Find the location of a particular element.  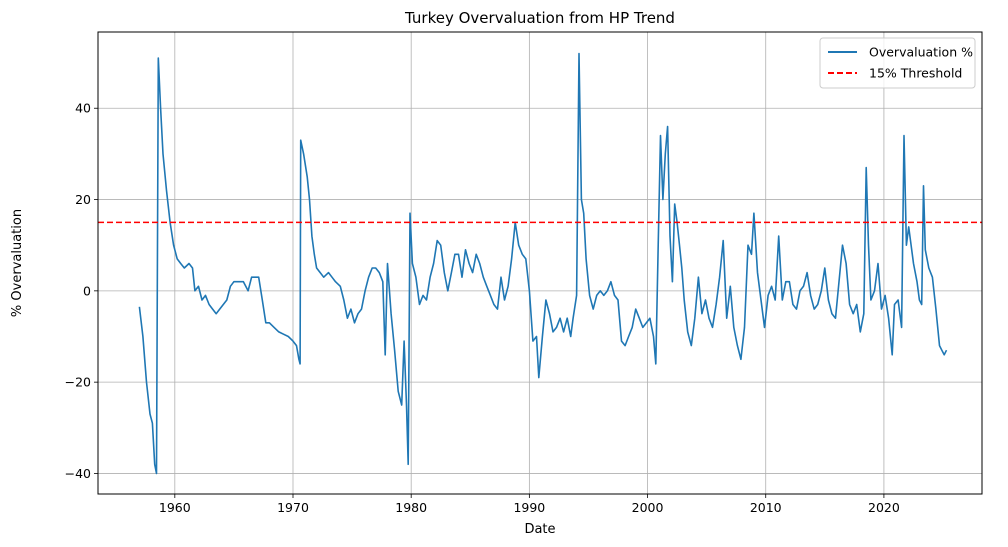

legend-box is located at coordinates (897, 63).